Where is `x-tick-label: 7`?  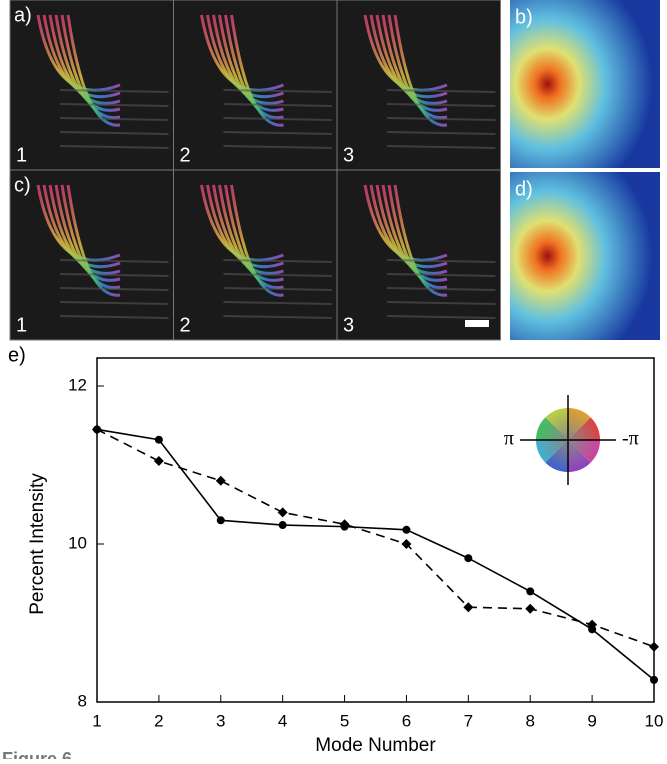 x-tick-label: 7 is located at coordinates (468, 720).